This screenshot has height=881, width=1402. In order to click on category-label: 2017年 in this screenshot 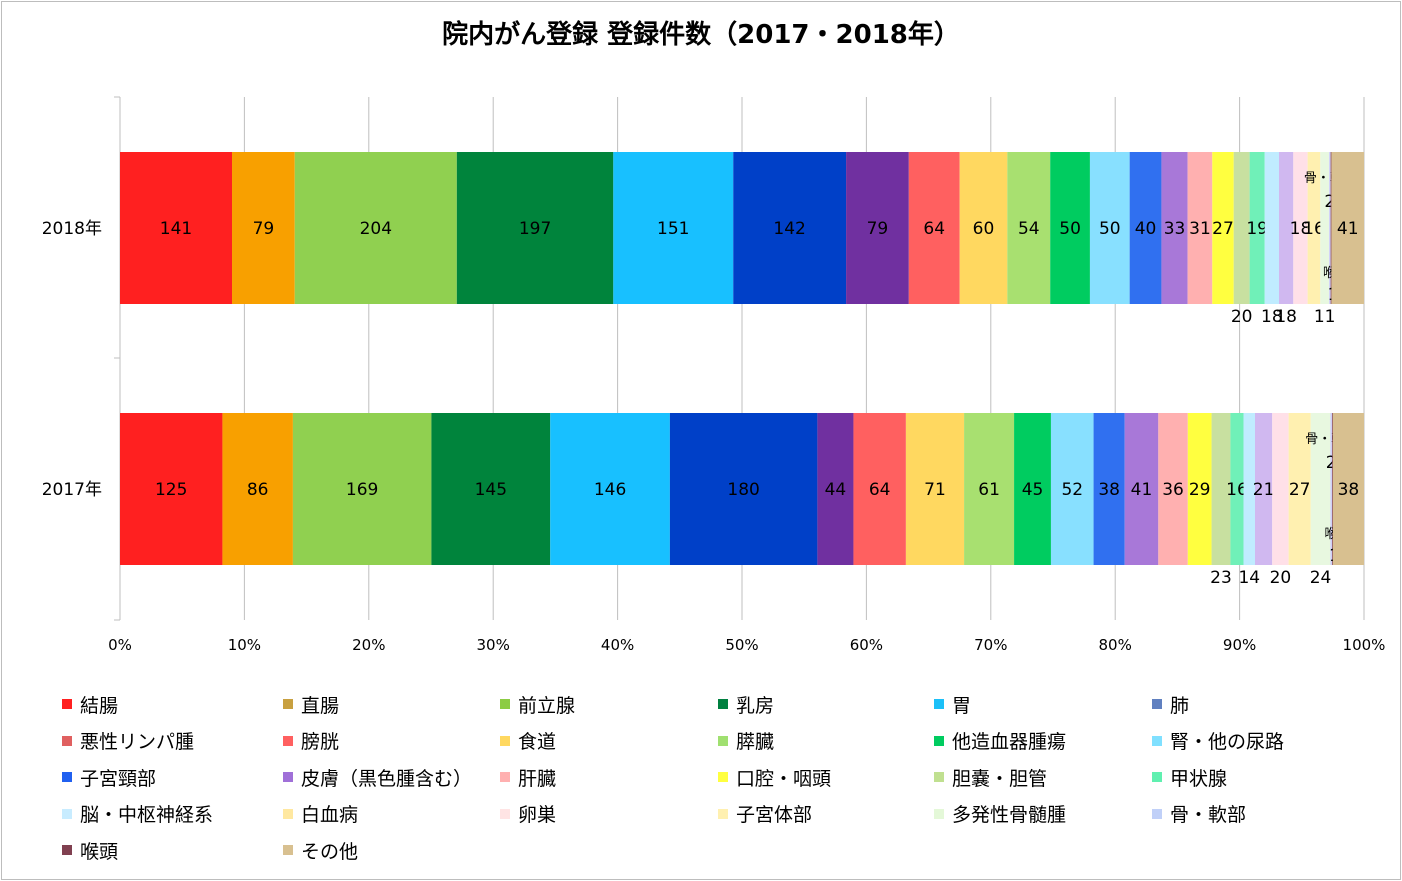, I will do `click(72, 490)`.